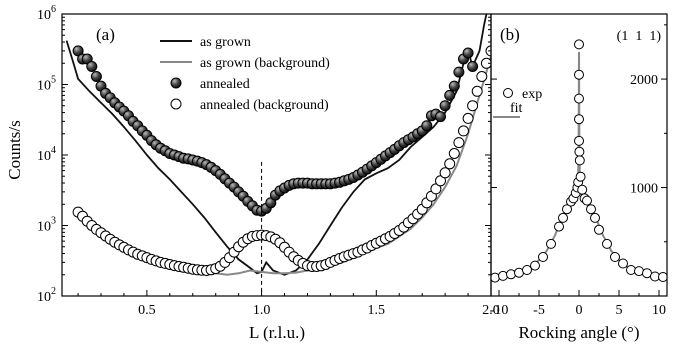 This screenshot has width=677, height=346. Describe the element at coordinates (579, 310) in the screenshot. I see `x-tick-label: 0` at that location.